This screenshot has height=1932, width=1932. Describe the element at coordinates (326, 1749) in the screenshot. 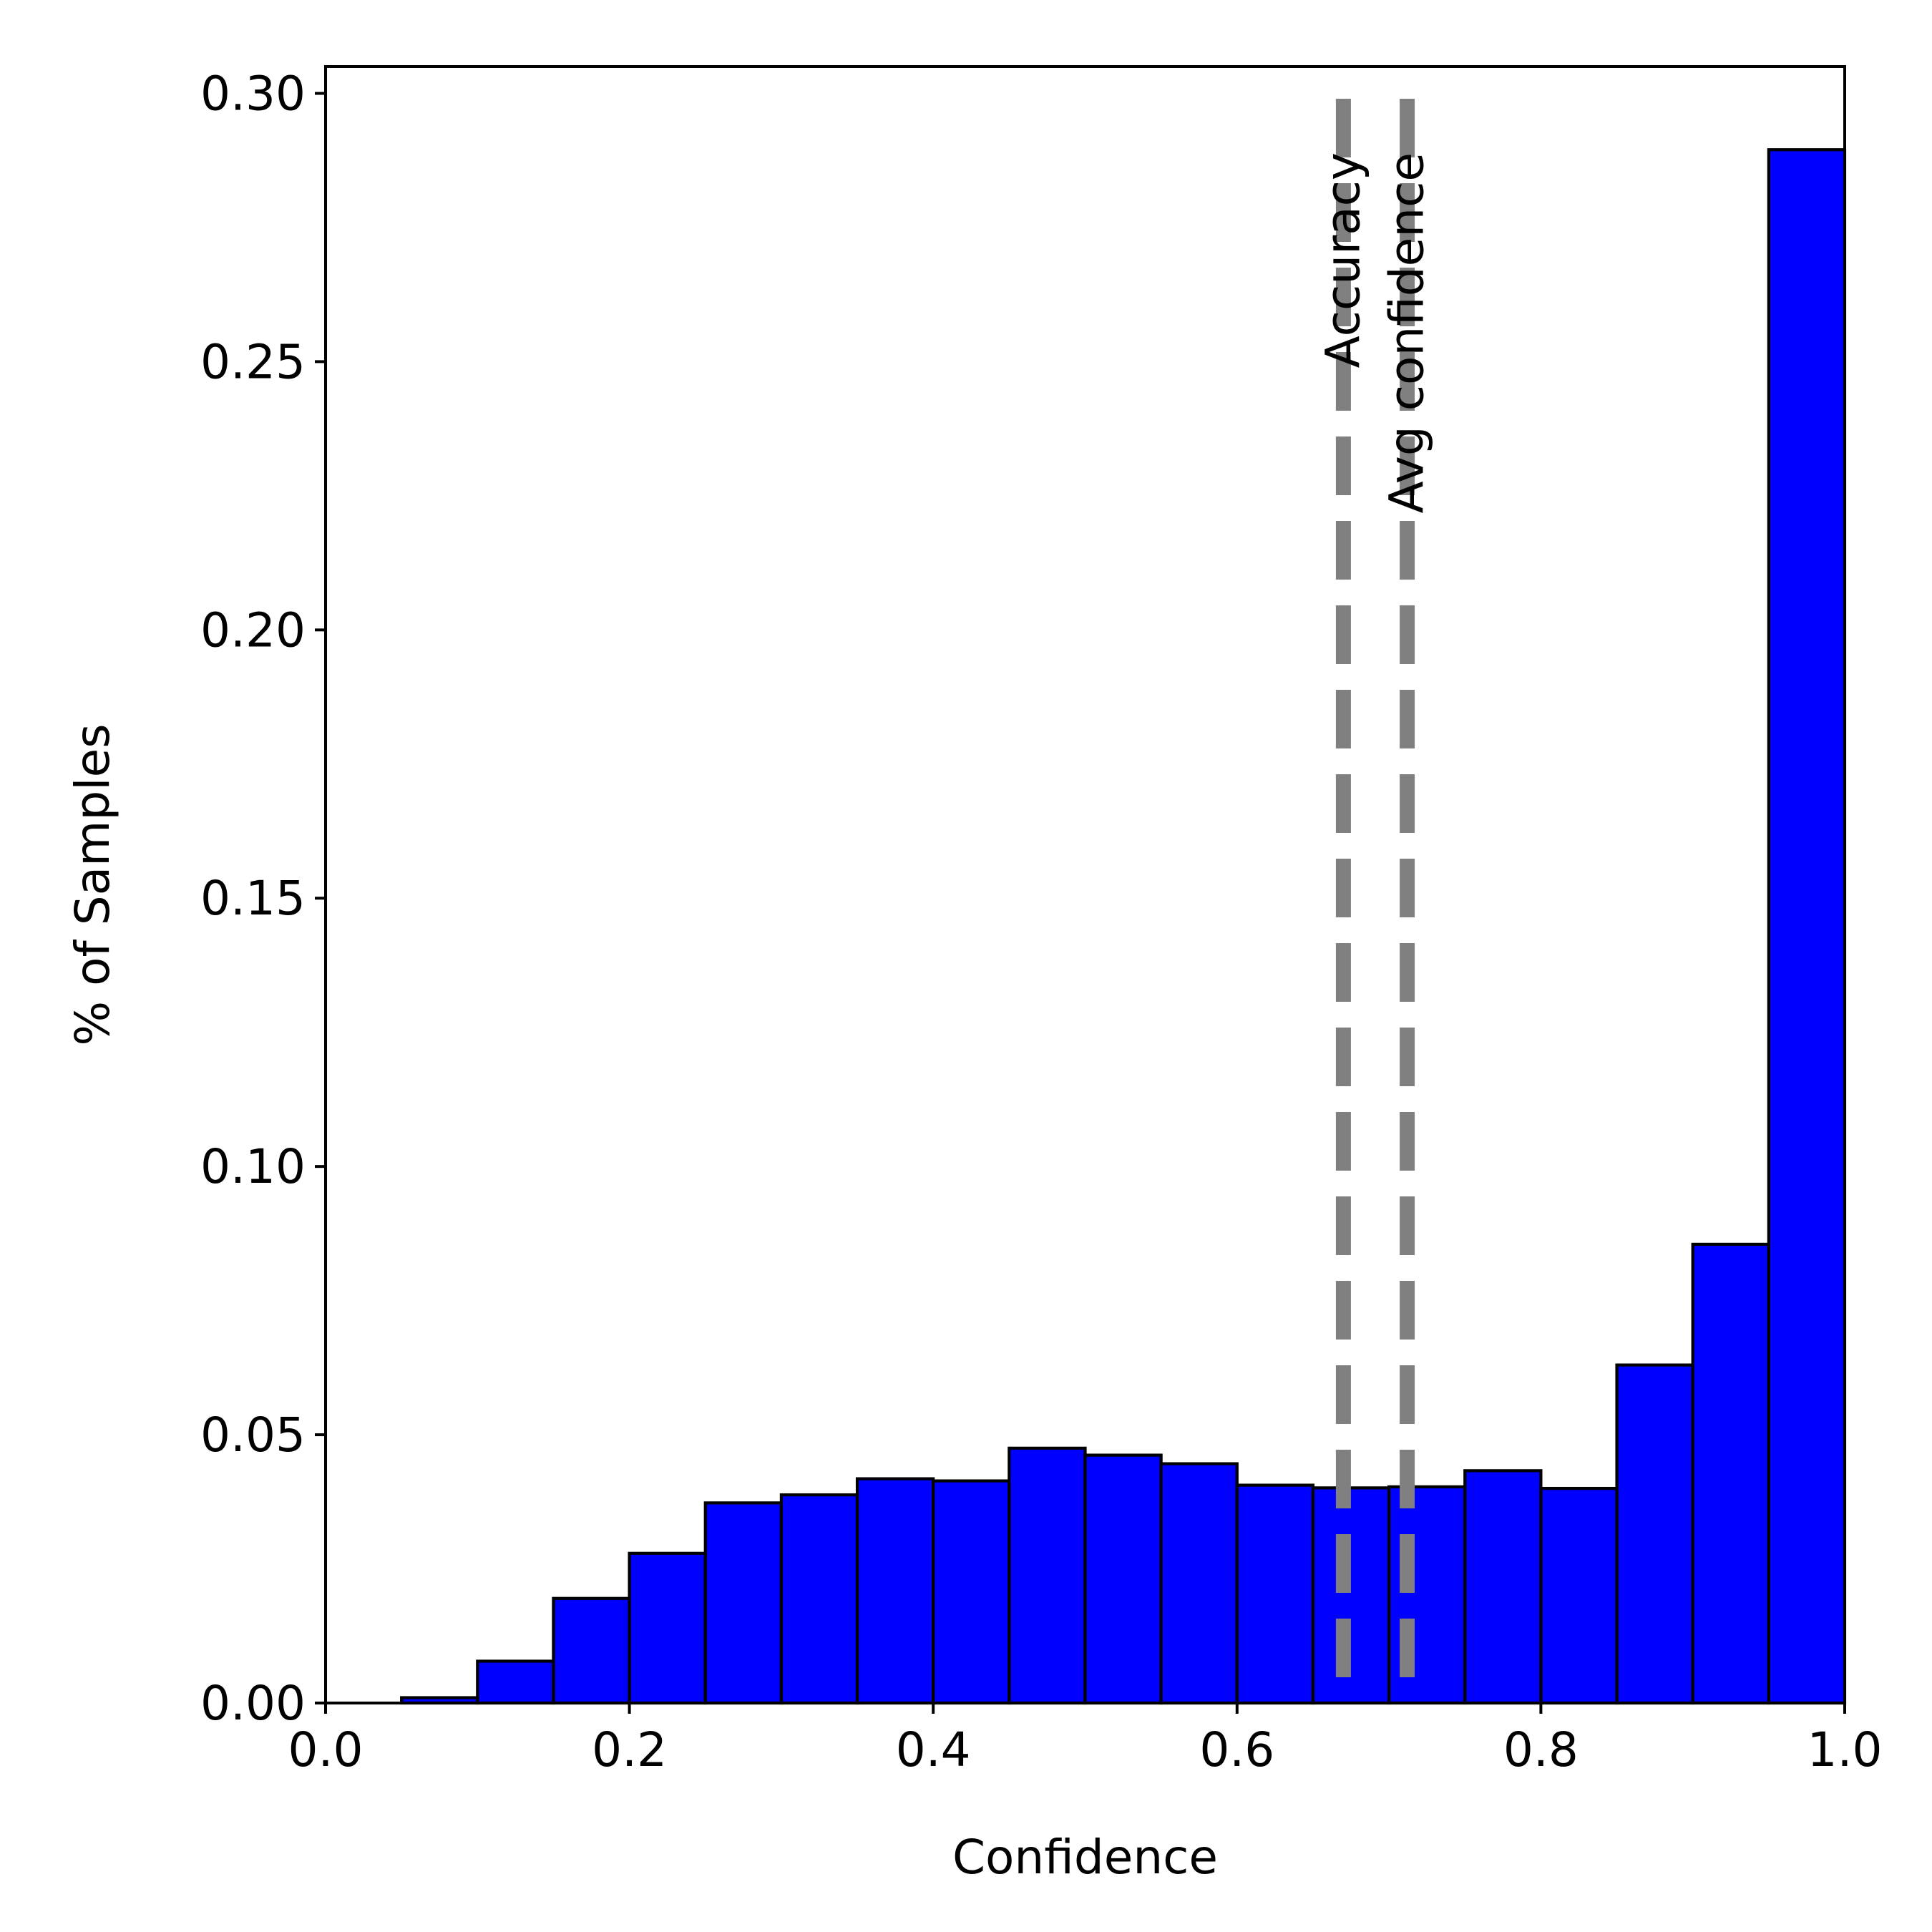

I see `x-tick-label-0: 0.0` at that location.